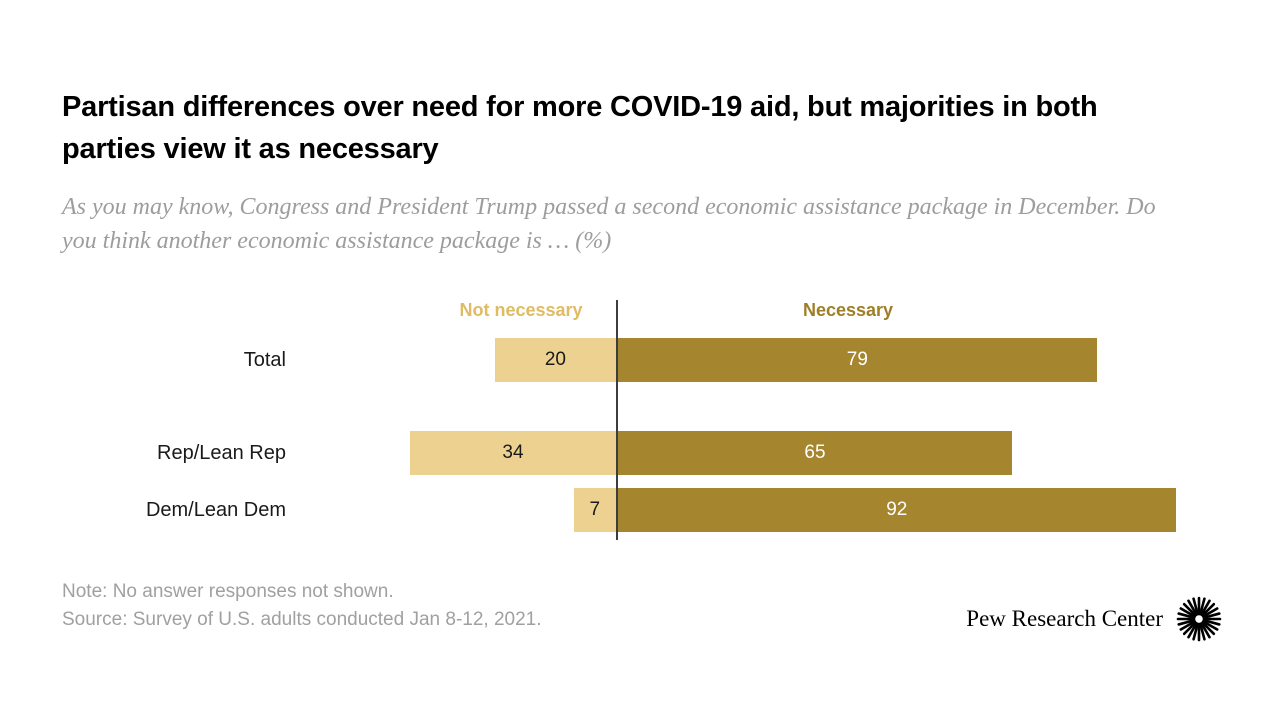 This screenshot has width=1280, height=720. Describe the element at coordinates (848, 310) in the screenshot. I see `legend-necessary: Necessary` at that location.